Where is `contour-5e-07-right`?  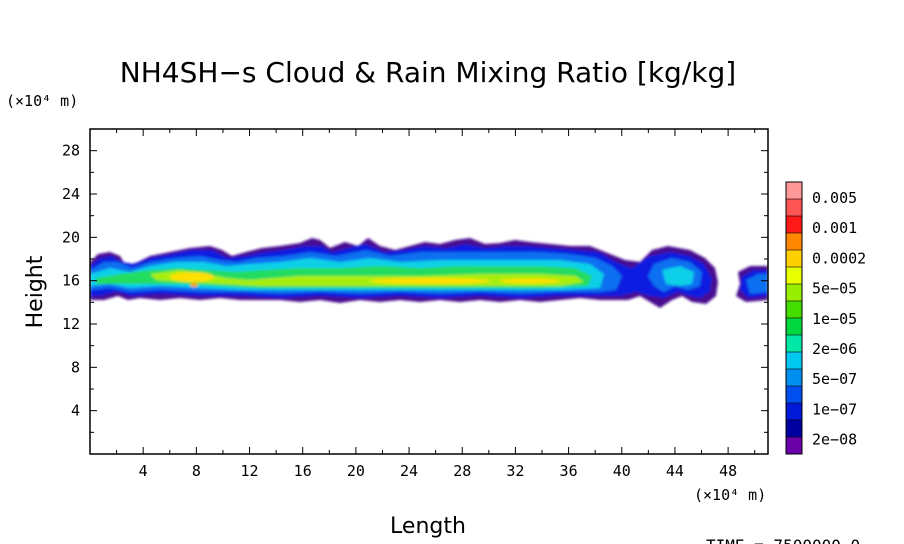
contour-5e-07-right is located at coordinates (757, 284).